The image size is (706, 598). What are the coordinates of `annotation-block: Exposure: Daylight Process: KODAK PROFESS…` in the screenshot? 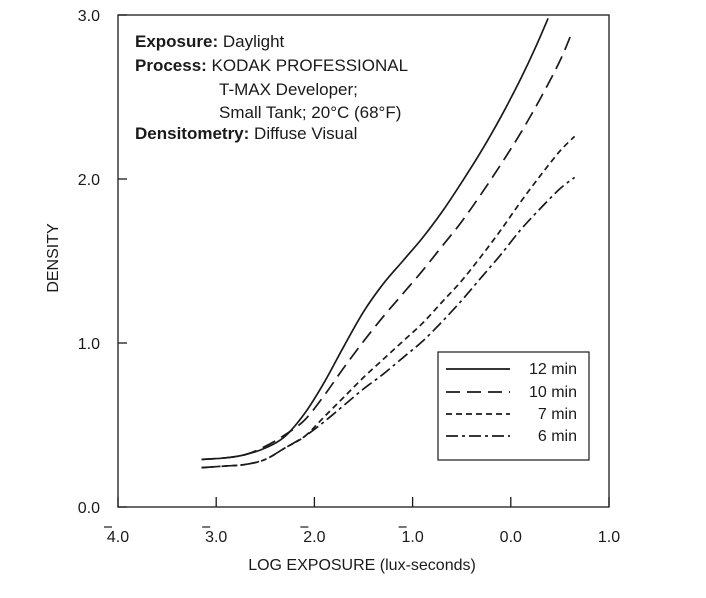 It's located at (271, 87).